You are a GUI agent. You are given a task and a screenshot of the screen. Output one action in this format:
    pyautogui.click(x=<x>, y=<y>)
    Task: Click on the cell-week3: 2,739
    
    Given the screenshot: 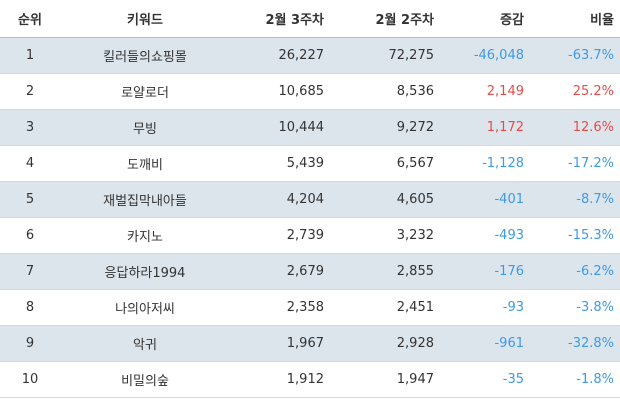 What is the action you would take?
    pyautogui.click(x=305, y=235)
    